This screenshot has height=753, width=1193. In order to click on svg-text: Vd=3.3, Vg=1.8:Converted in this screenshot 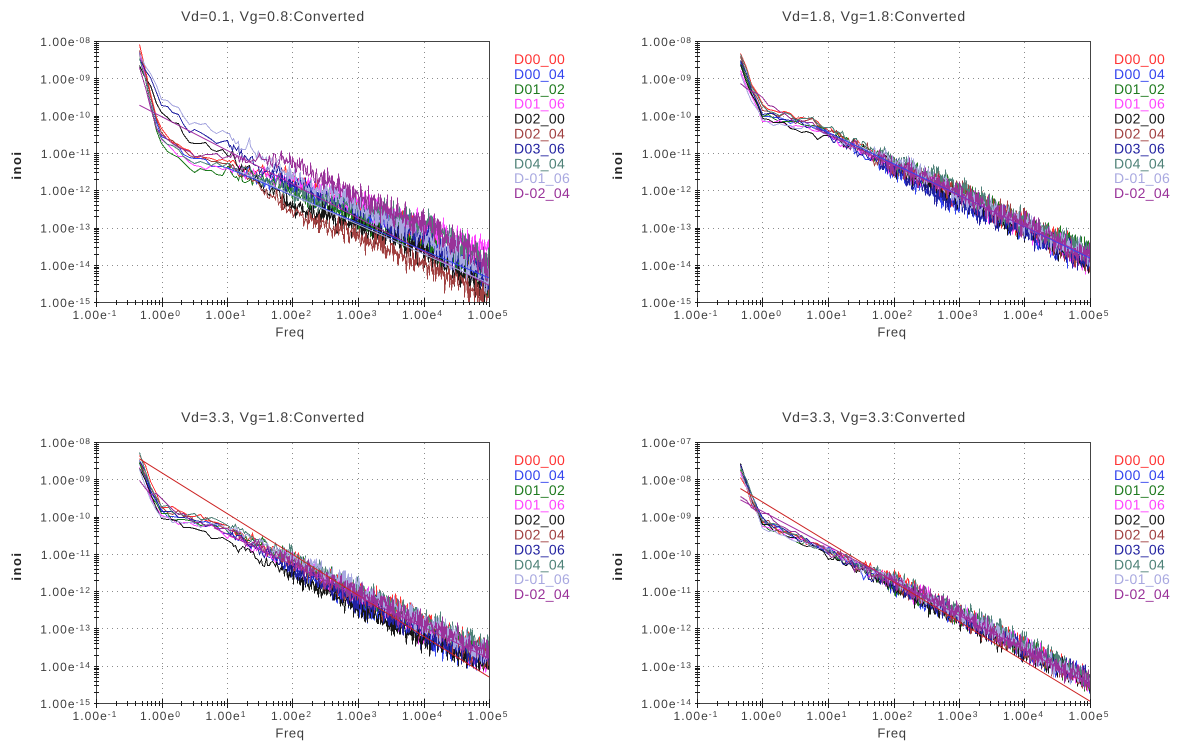, I will do `click(273, 417)`.